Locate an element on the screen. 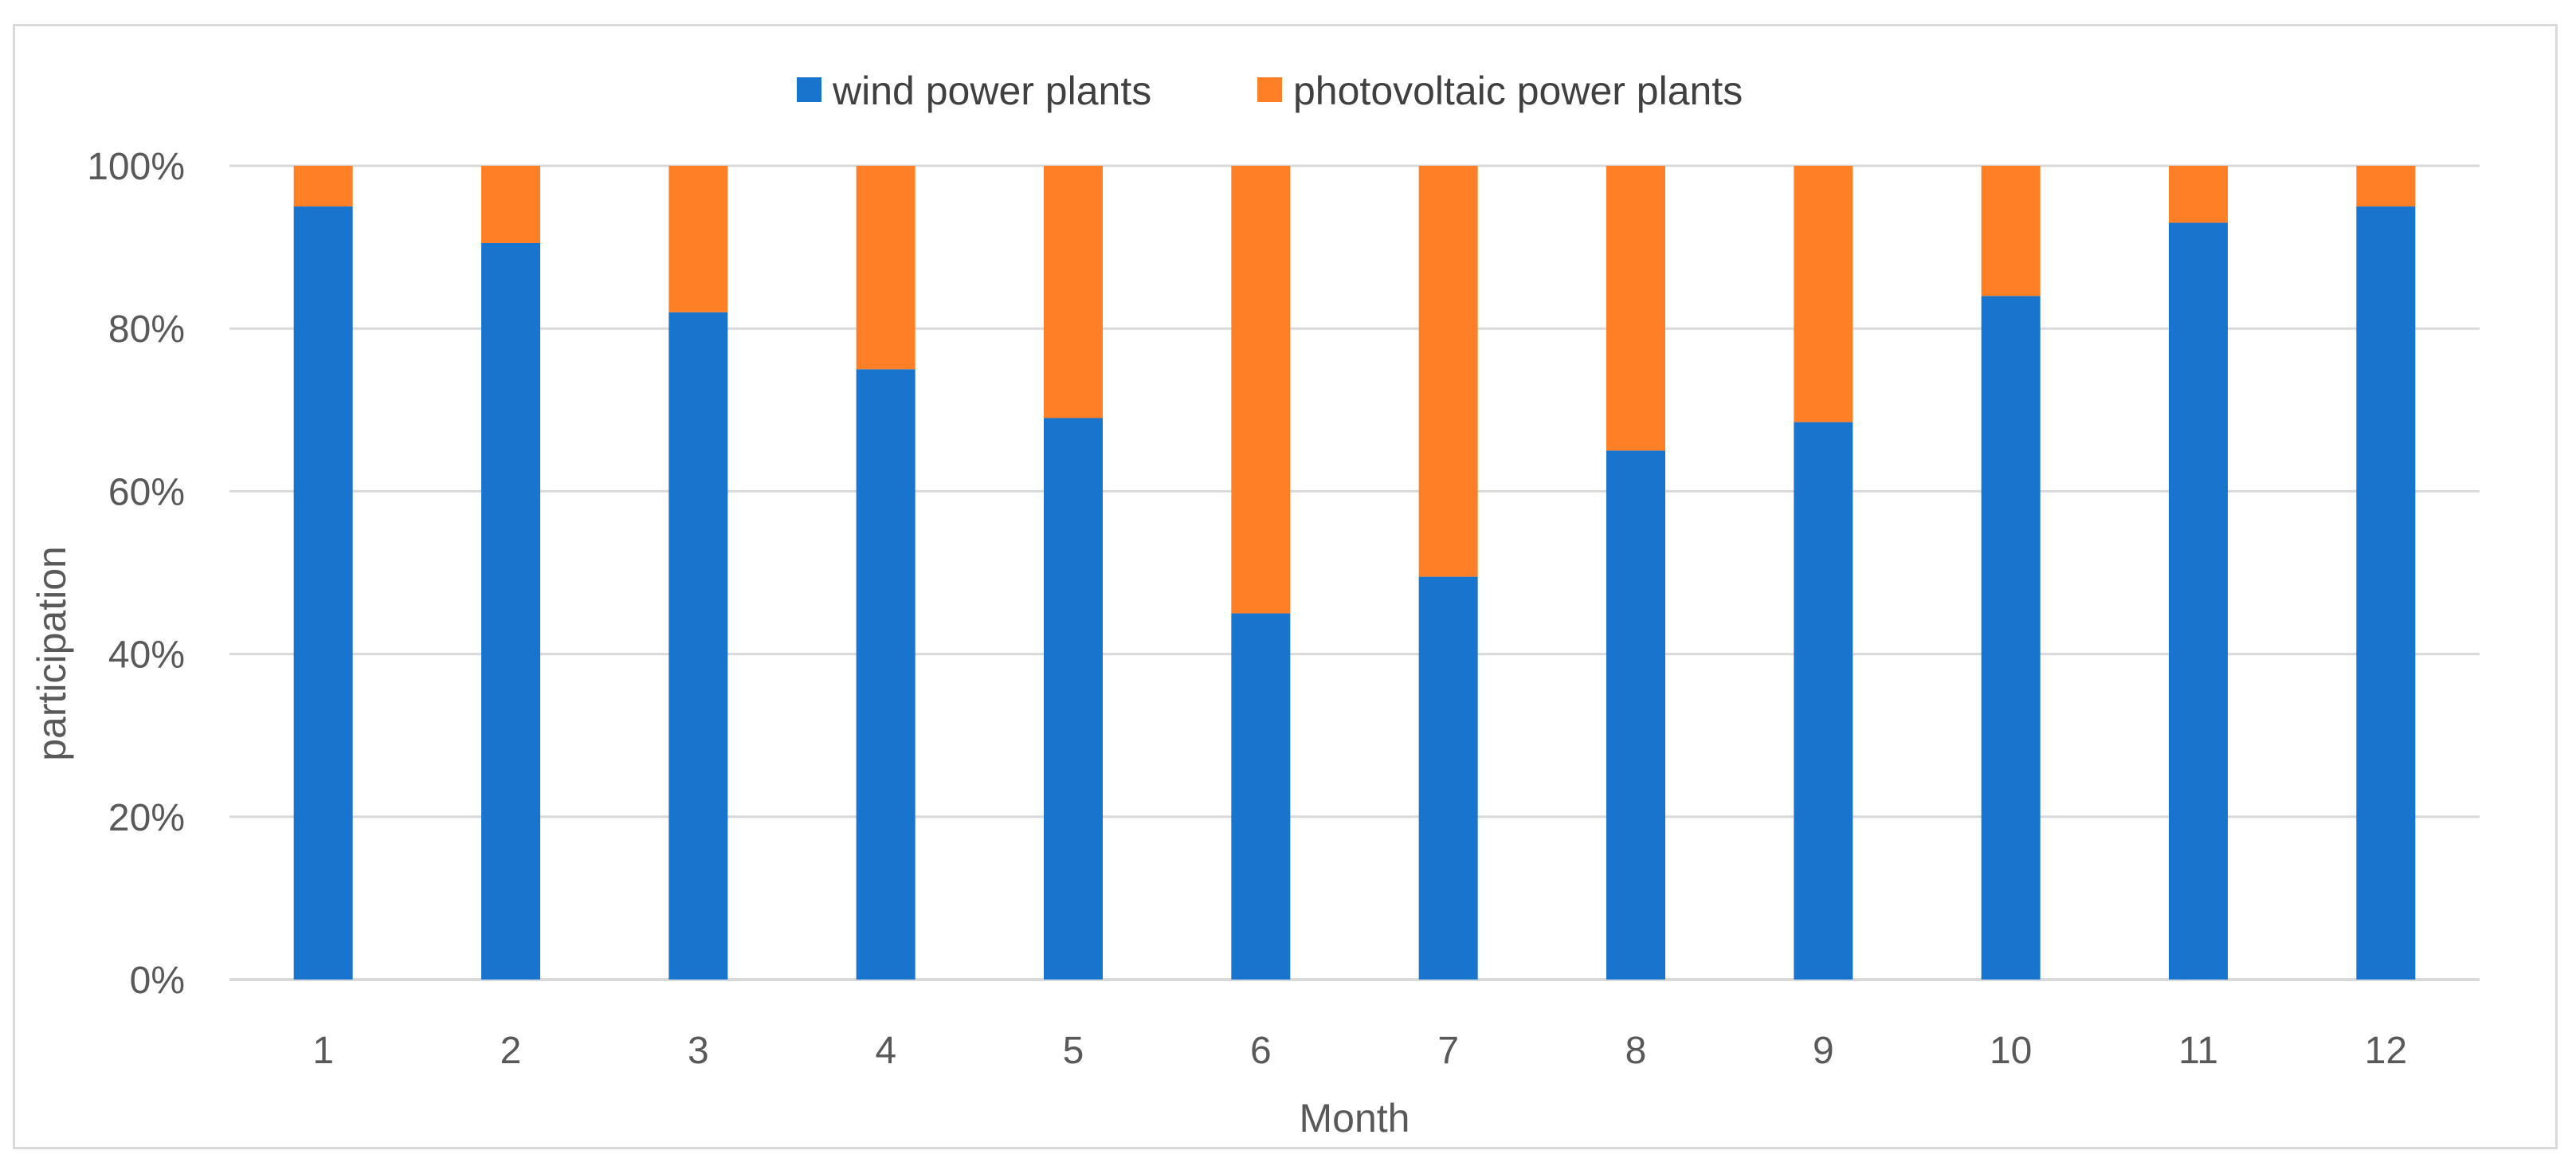  x-axis-ticks: 1 2 3 4 5 6 7 8 9 10 11 12 is located at coordinates (1359, 1051).